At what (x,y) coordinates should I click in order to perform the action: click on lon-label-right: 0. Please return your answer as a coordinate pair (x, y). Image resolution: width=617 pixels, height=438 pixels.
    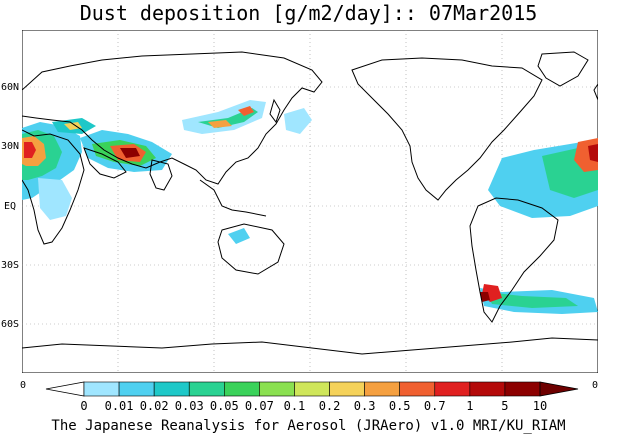
    Looking at the image, I should click on (595, 385).